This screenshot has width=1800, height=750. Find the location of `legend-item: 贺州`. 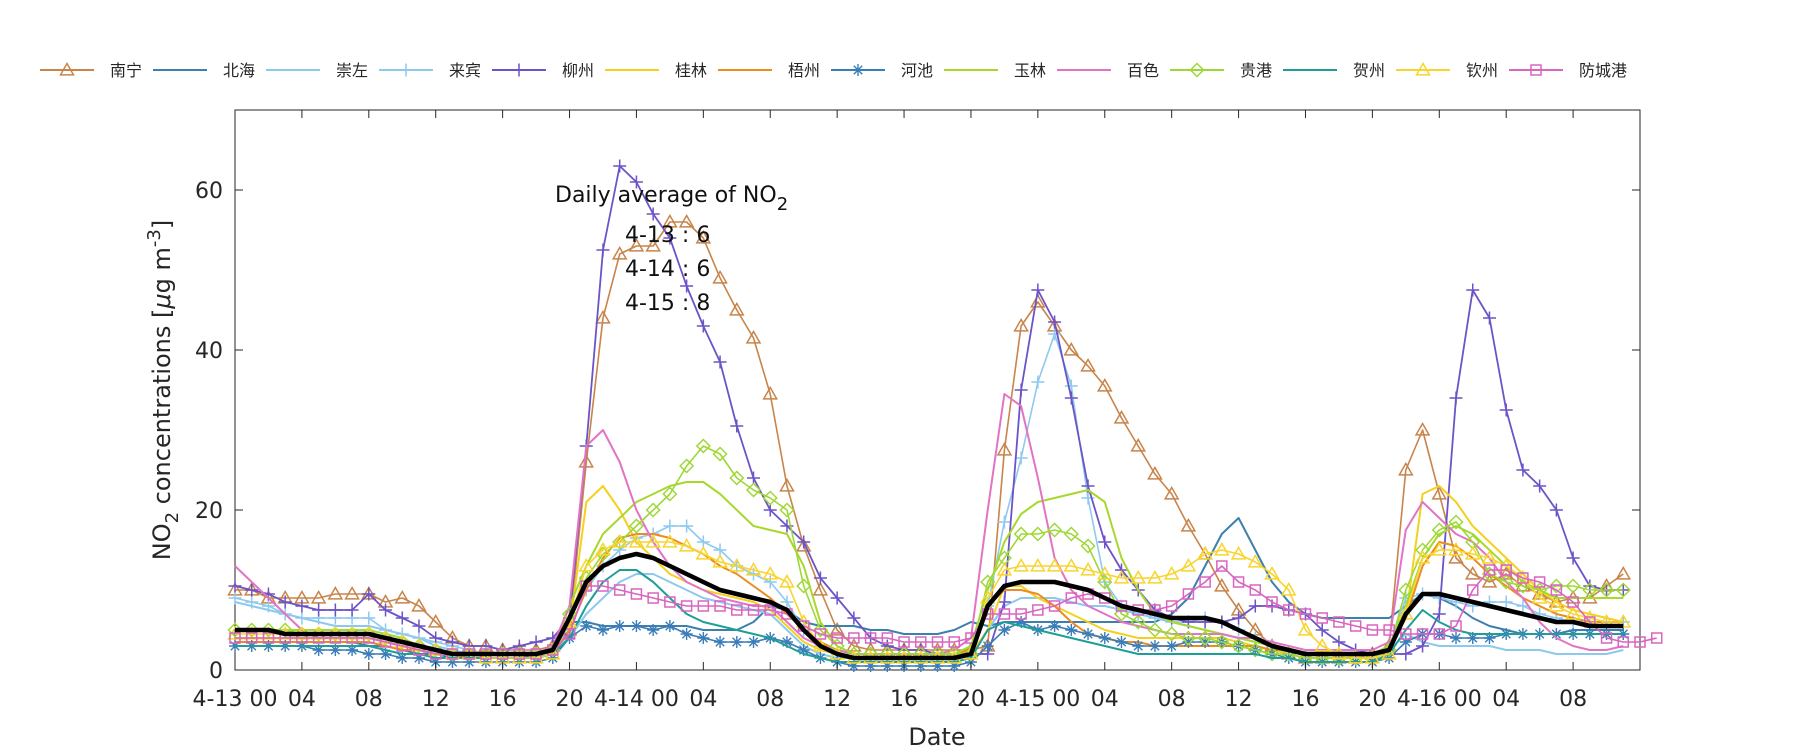

legend-item: 贺州 is located at coordinates (1334, 70).